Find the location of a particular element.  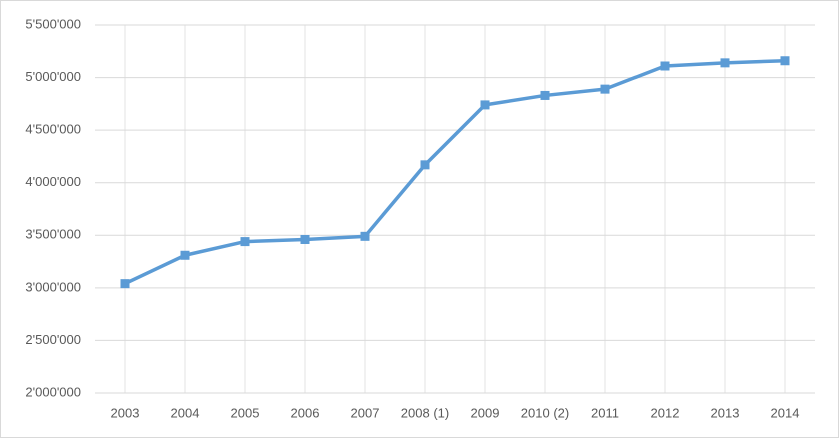

x-tick-label: 2011 is located at coordinates (605, 412).